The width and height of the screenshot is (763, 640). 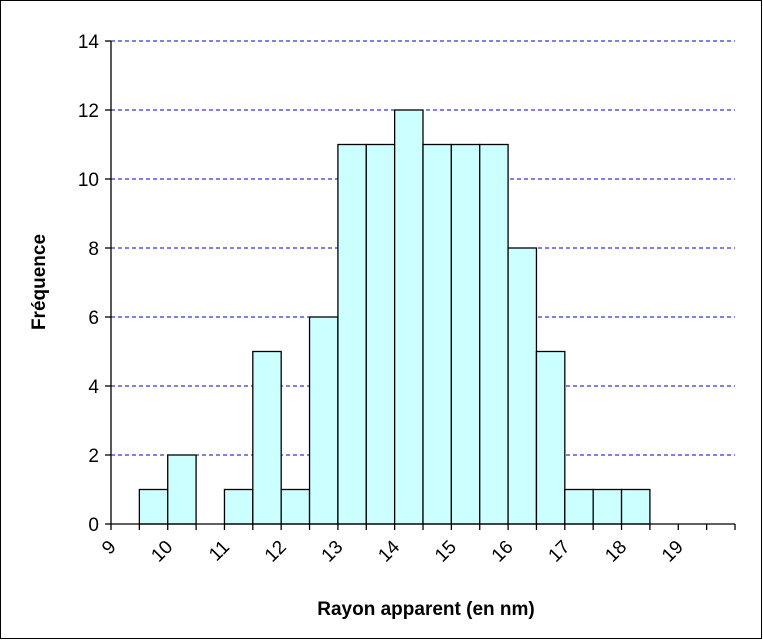 I want to click on x-tick-label: 13, so click(x=333, y=552).